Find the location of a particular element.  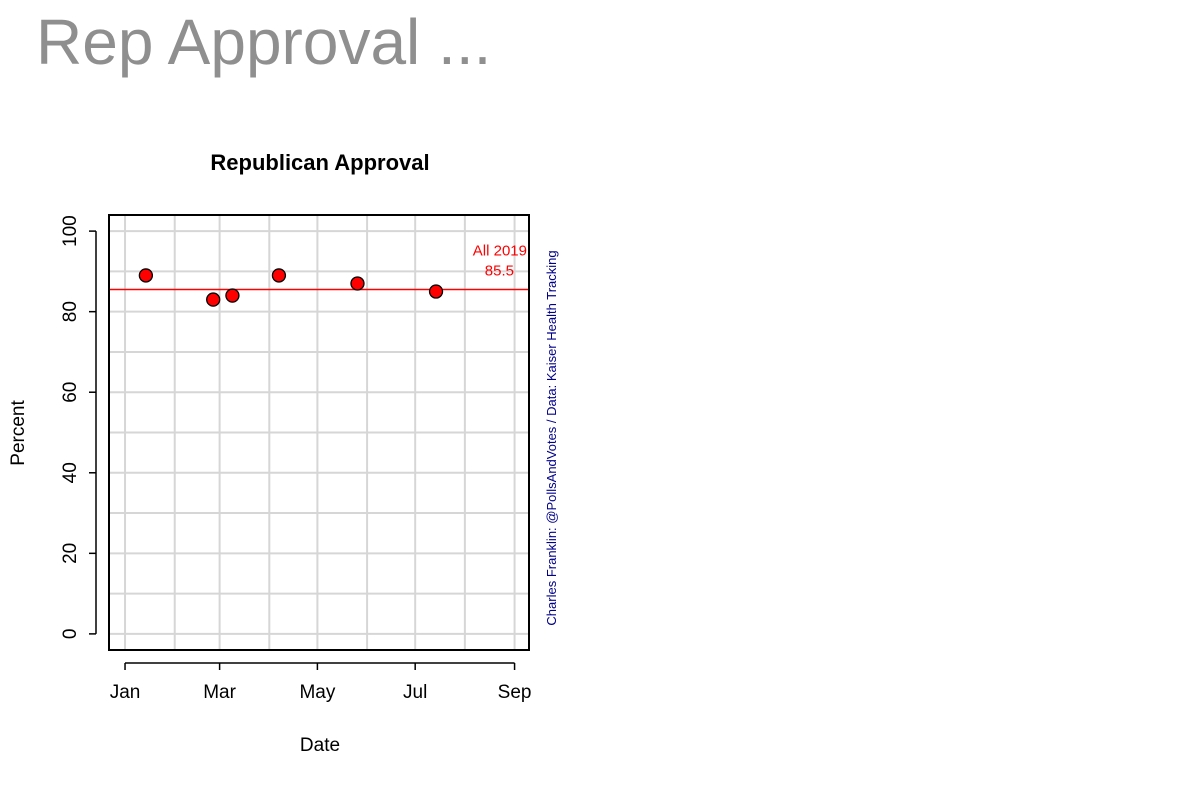

y-tick-label: 20 is located at coordinates (70, 553).